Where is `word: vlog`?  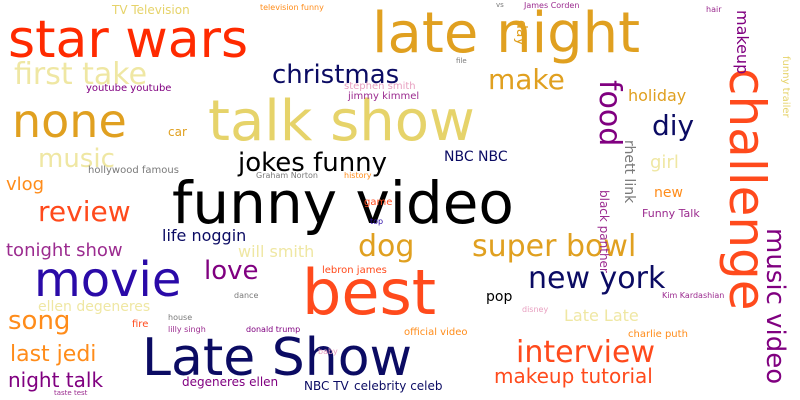
word: vlog is located at coordinates (25, 184).